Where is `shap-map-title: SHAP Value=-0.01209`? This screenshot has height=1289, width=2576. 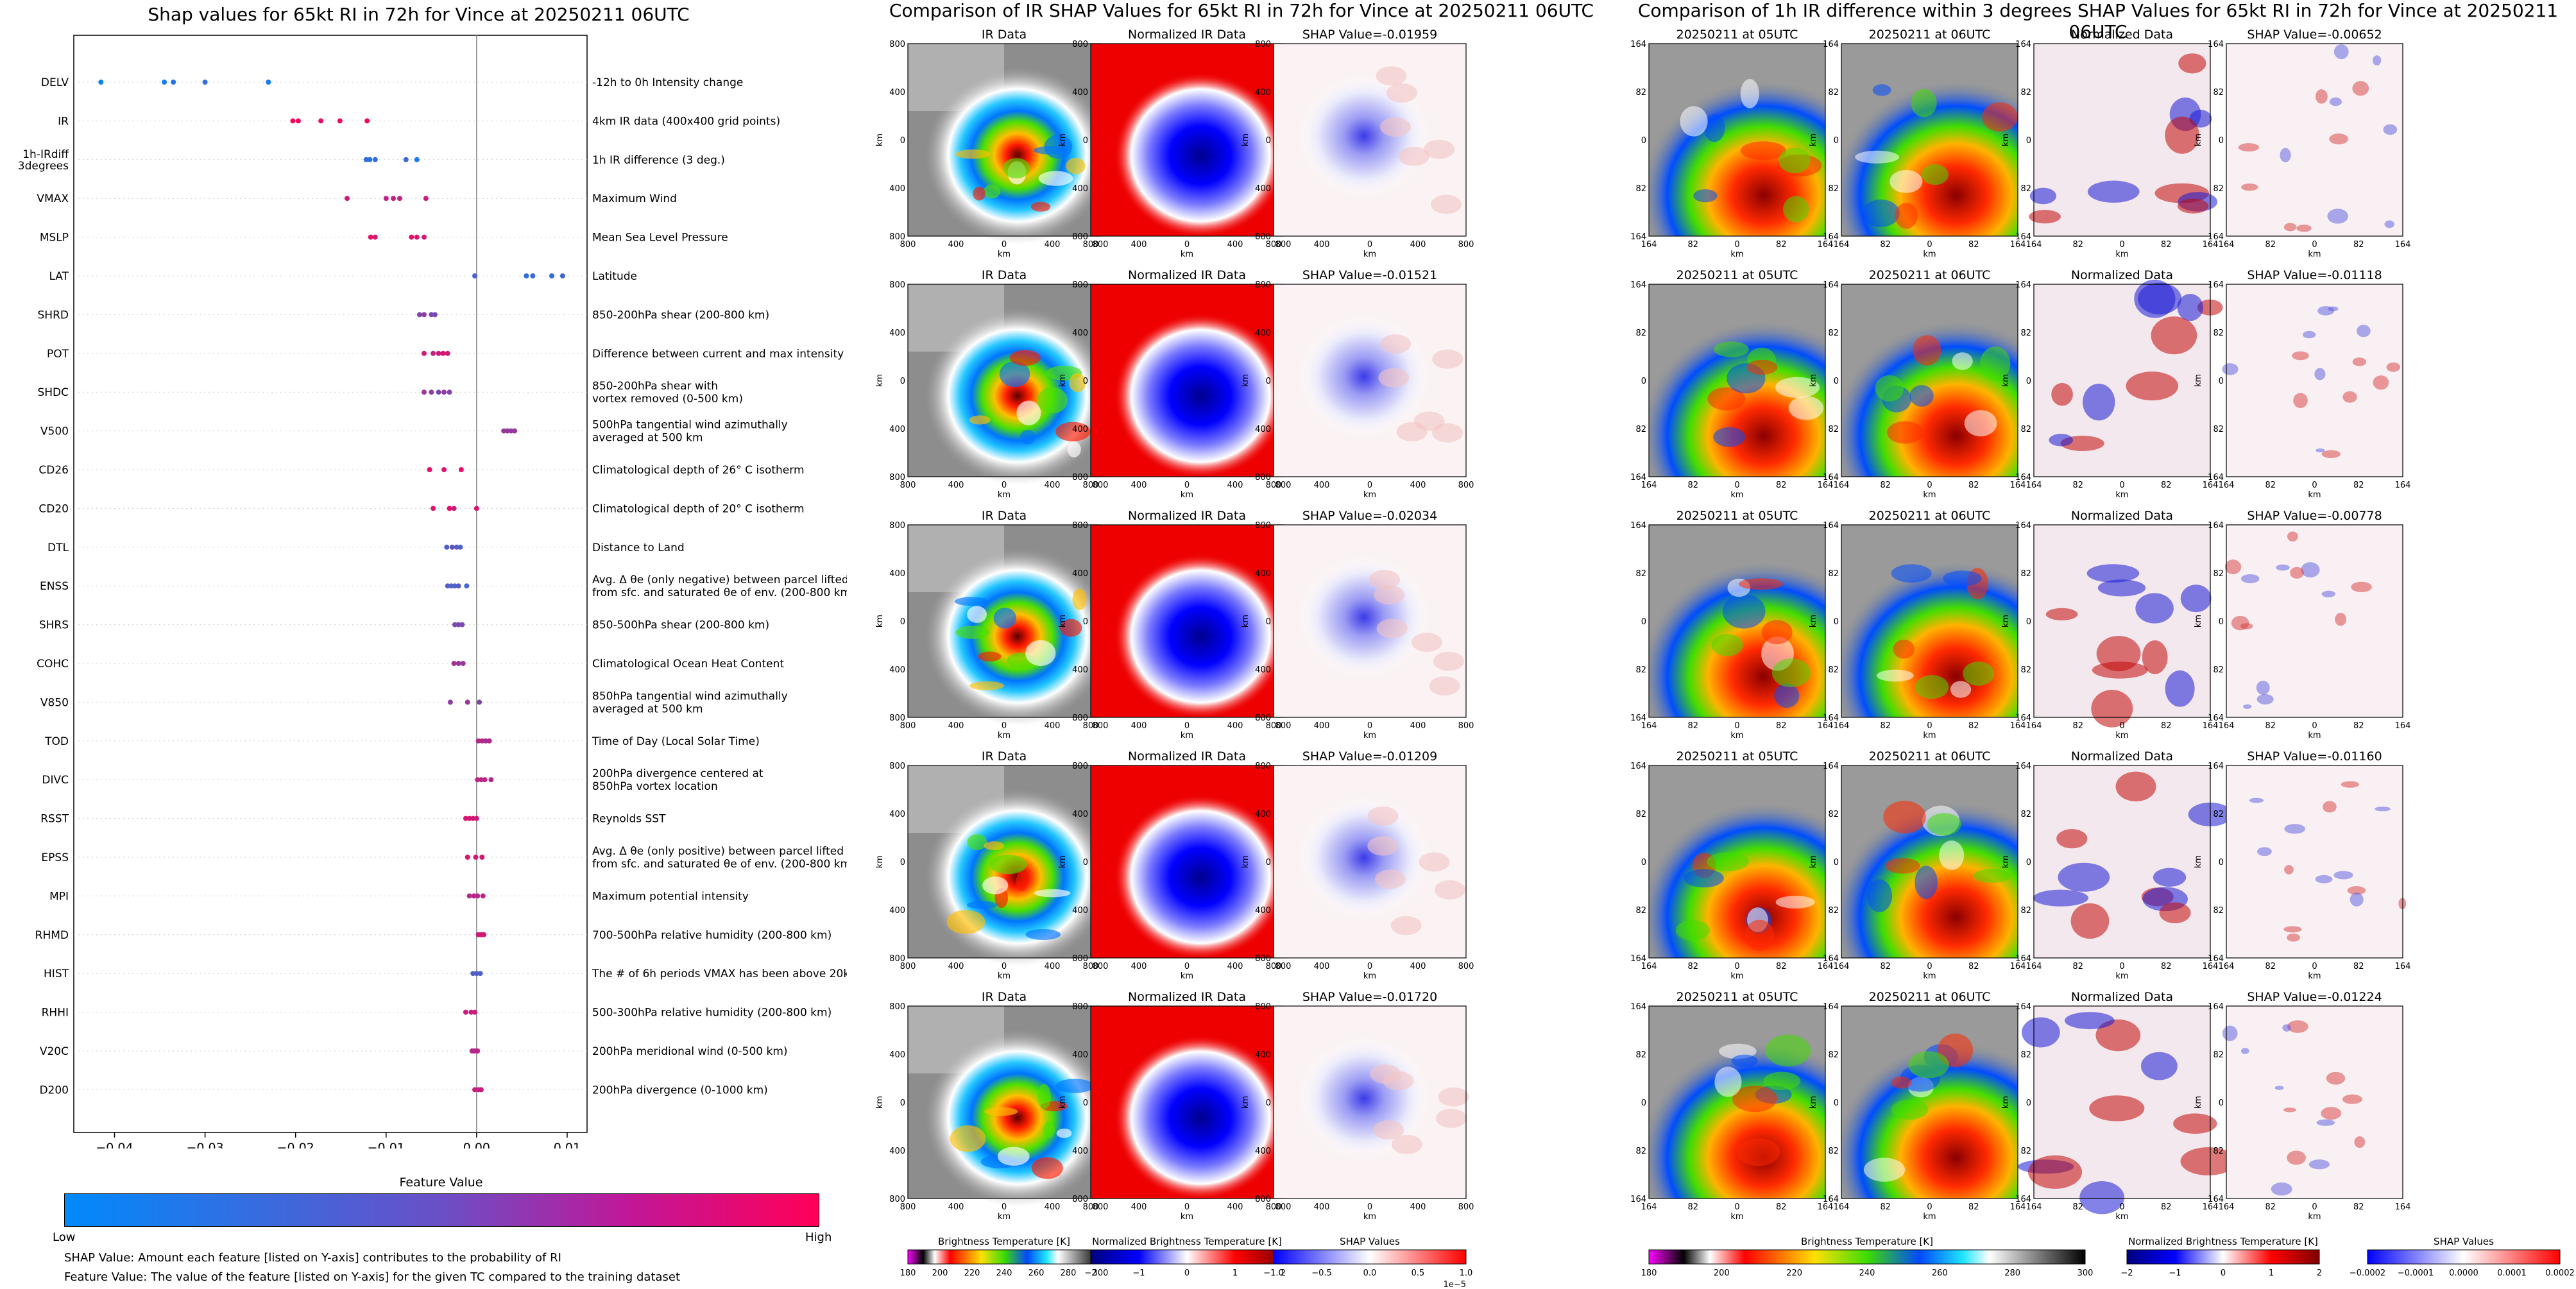 shap-map-title: SHAP Value=-0.01209 is located at coordinates (1369, 756).